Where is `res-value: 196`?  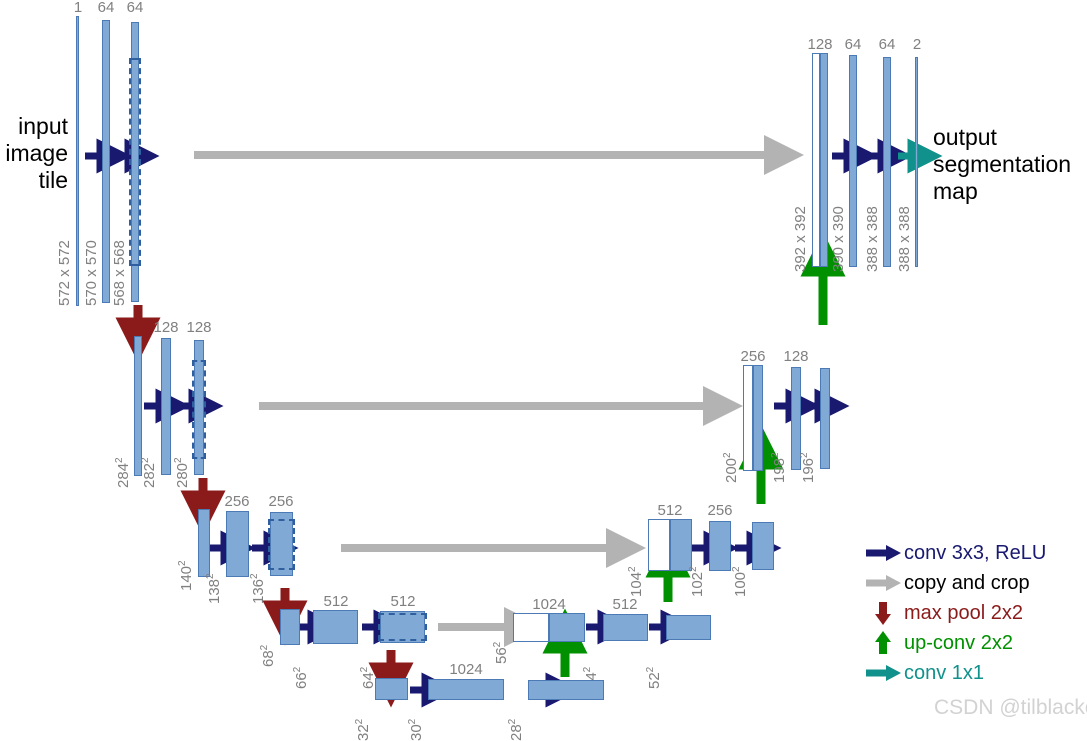
res-value: 196 is located at coordinates (808, 470).